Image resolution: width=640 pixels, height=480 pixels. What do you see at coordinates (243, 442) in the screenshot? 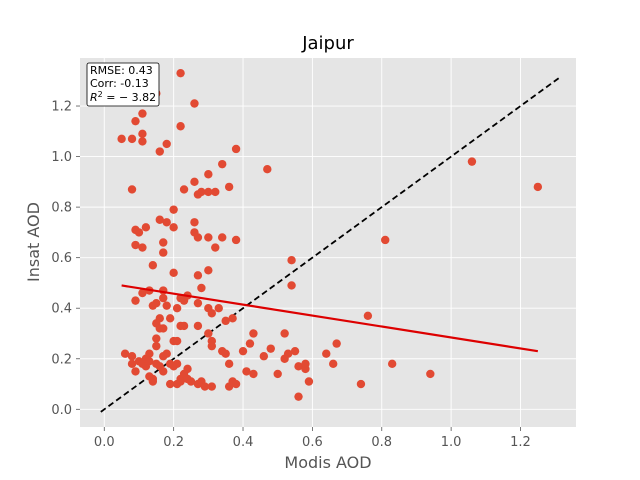
I see `x-tick-label: 0.4` at bounding box center [243, 442].